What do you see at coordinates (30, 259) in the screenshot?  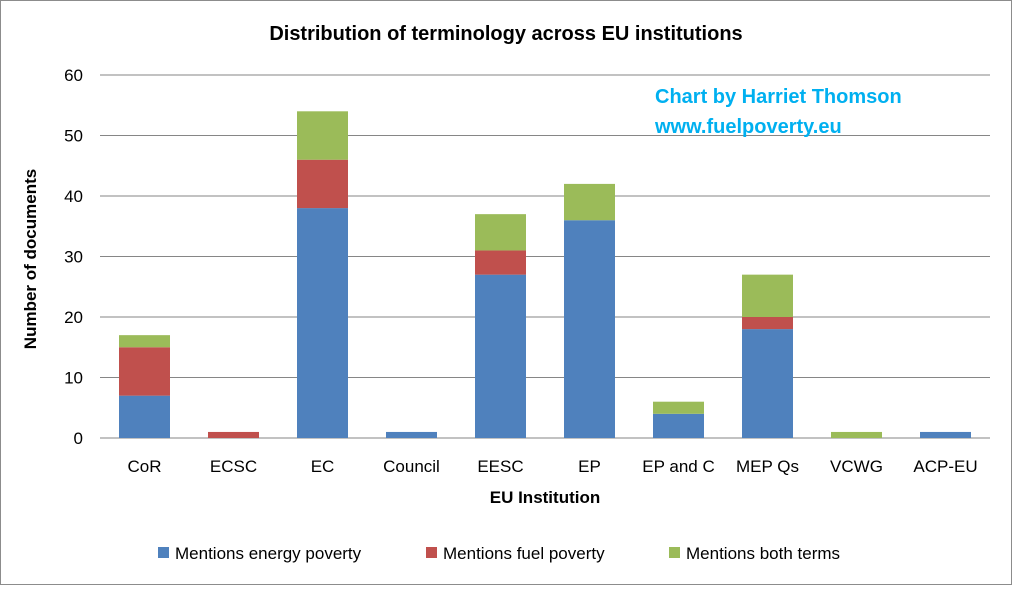 I see `y-axis-label: Number of documents` at bounding box center [30, 259].